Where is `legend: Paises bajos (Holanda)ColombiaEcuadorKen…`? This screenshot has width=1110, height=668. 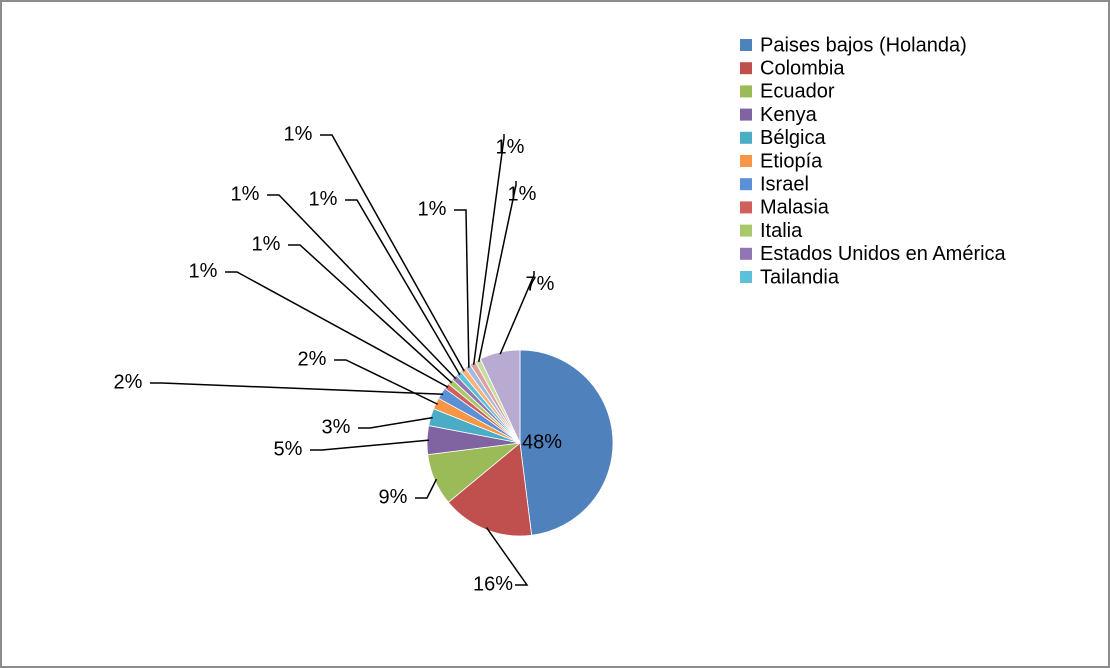 legend: Paises bajos (Holanda)ColombiaEcuadorKen… is located at coordinates (873, 161).